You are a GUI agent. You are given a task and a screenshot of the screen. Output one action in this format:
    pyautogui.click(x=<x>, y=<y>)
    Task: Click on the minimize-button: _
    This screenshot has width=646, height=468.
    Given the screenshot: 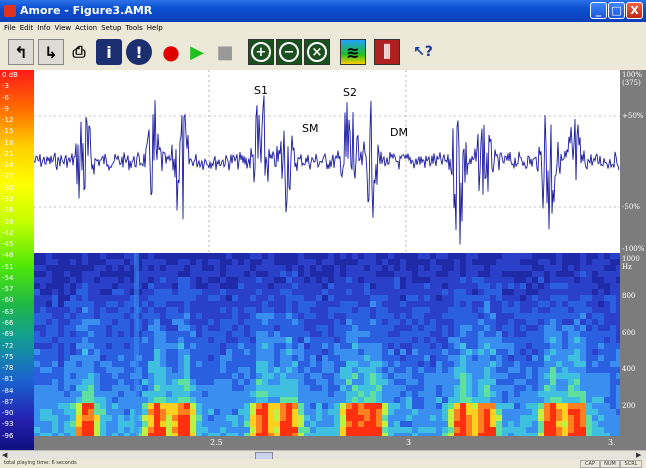 What is the action you would take?
    pyautogui.click(x=598, y=10)
    